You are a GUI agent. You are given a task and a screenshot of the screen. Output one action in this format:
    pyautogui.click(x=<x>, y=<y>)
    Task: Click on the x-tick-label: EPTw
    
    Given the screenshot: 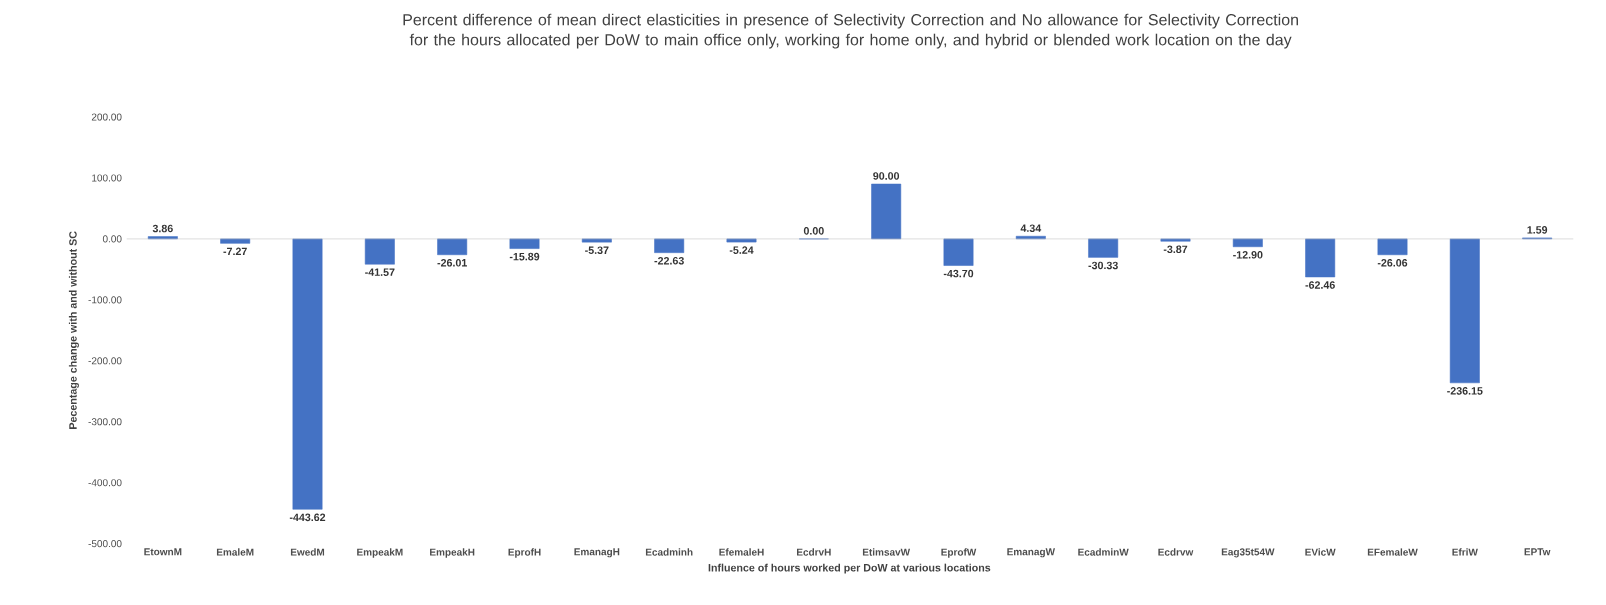 What is the action you would take?
    pyautogui.click(x=1537, y=552)
    